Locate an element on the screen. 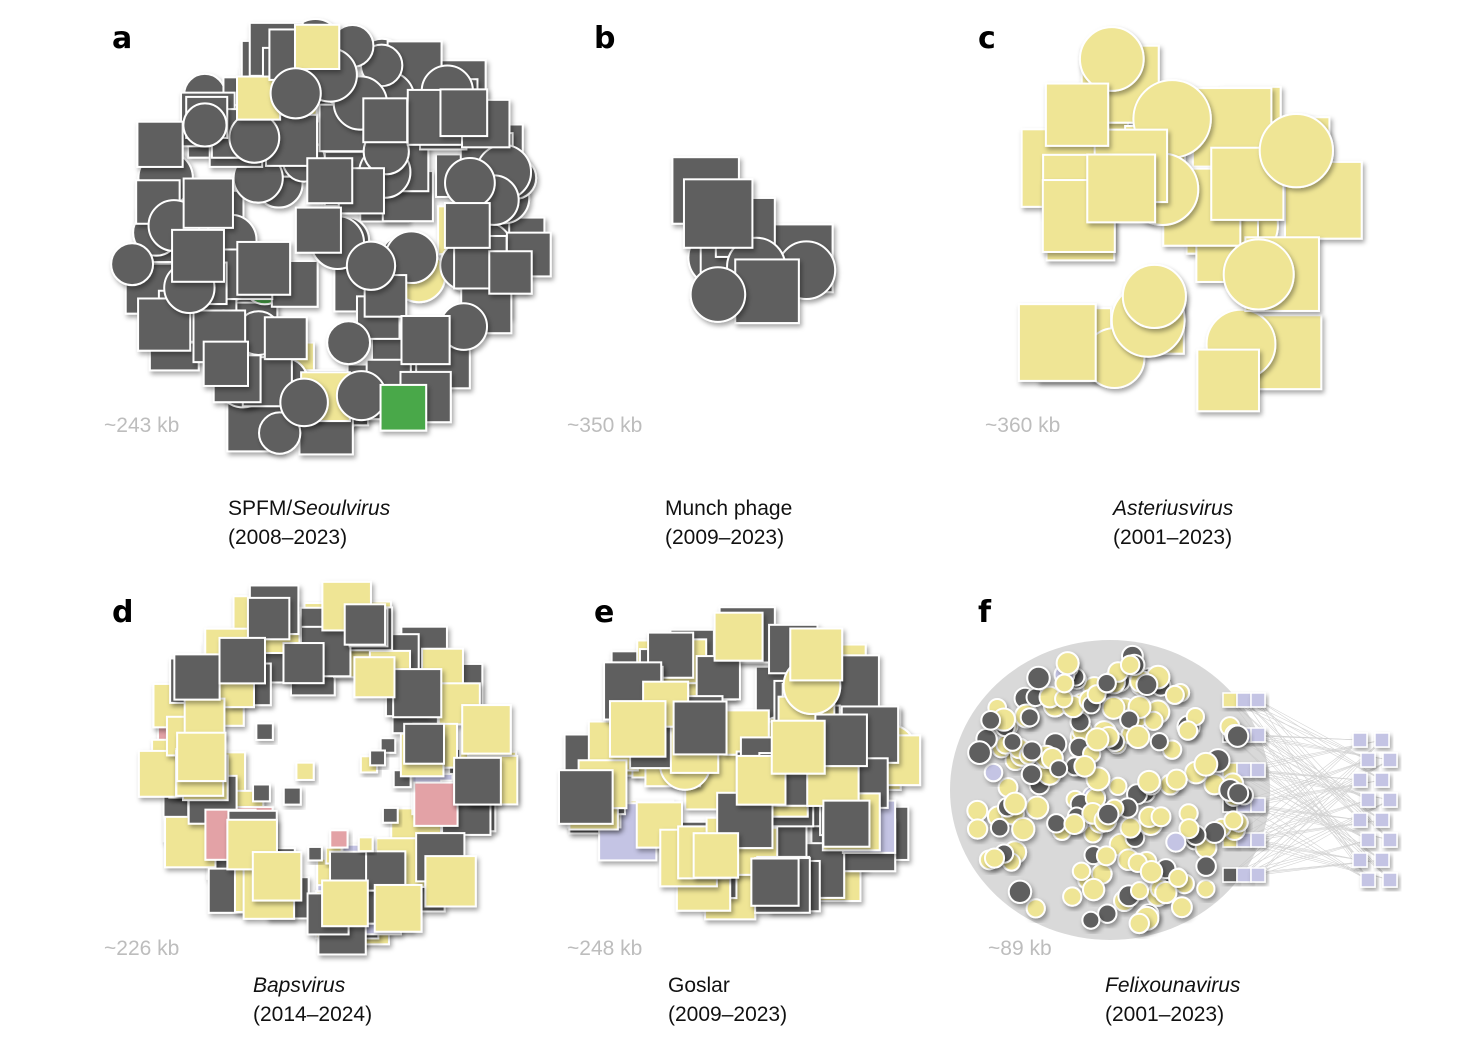  panel-letter: c is located at coordinates (987, 38).